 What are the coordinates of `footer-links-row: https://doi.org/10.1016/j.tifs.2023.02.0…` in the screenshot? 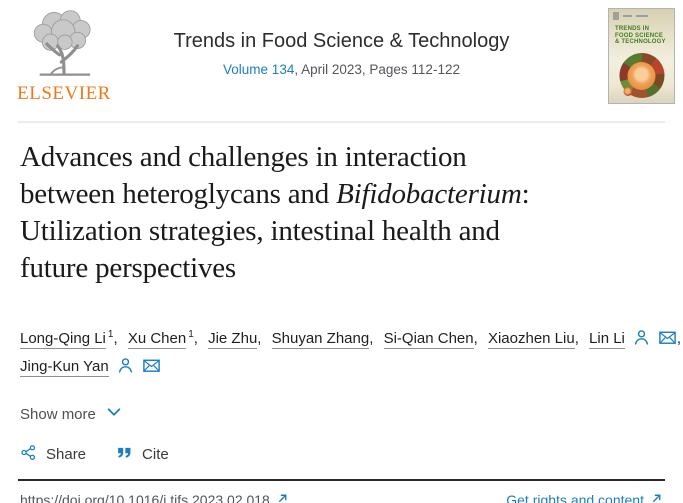 It's located at (341, 492).